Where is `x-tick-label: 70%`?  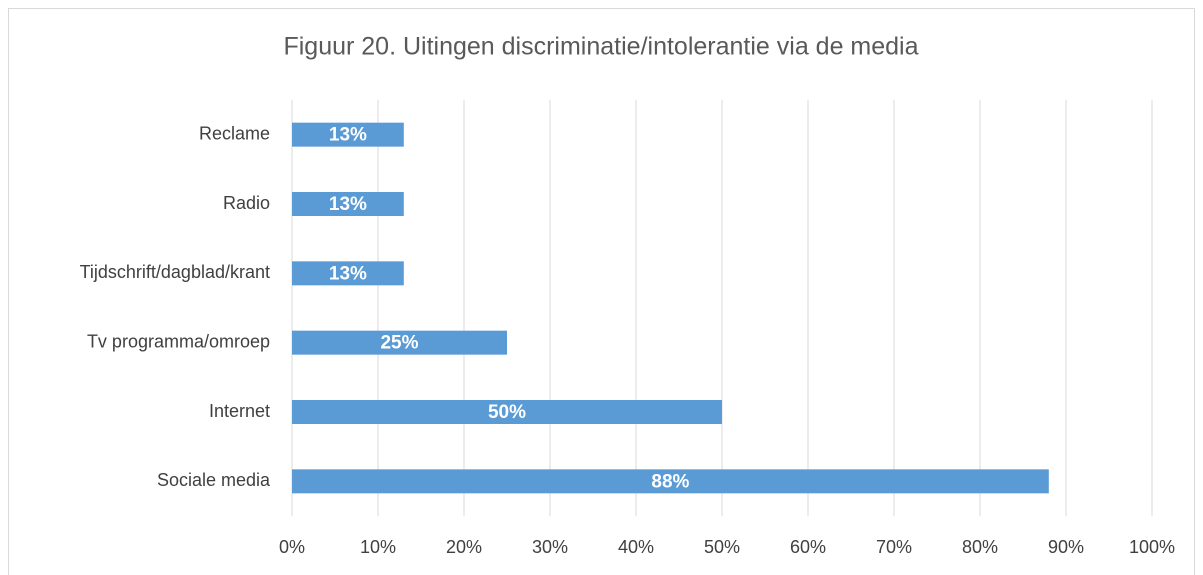 x-tick-label: 70% is located at coordinates (894, 547).